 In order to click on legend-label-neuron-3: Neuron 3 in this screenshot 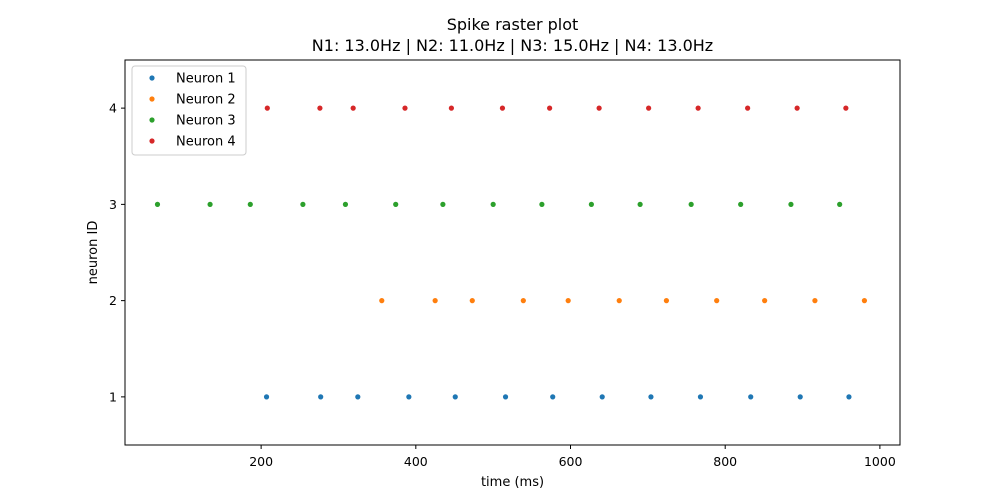, I will do `click(206, 121)`.